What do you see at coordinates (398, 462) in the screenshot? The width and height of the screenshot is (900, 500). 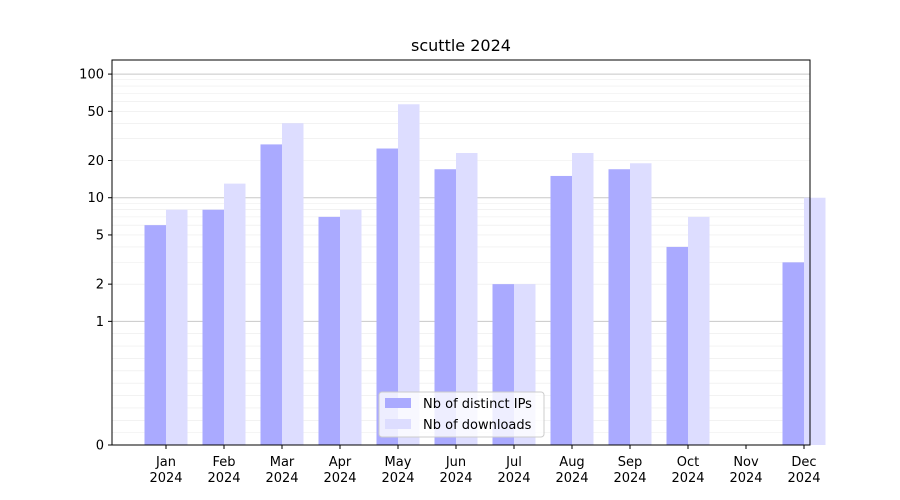 I see `x-tick-label-month: May` at bounding box center [398, 462].